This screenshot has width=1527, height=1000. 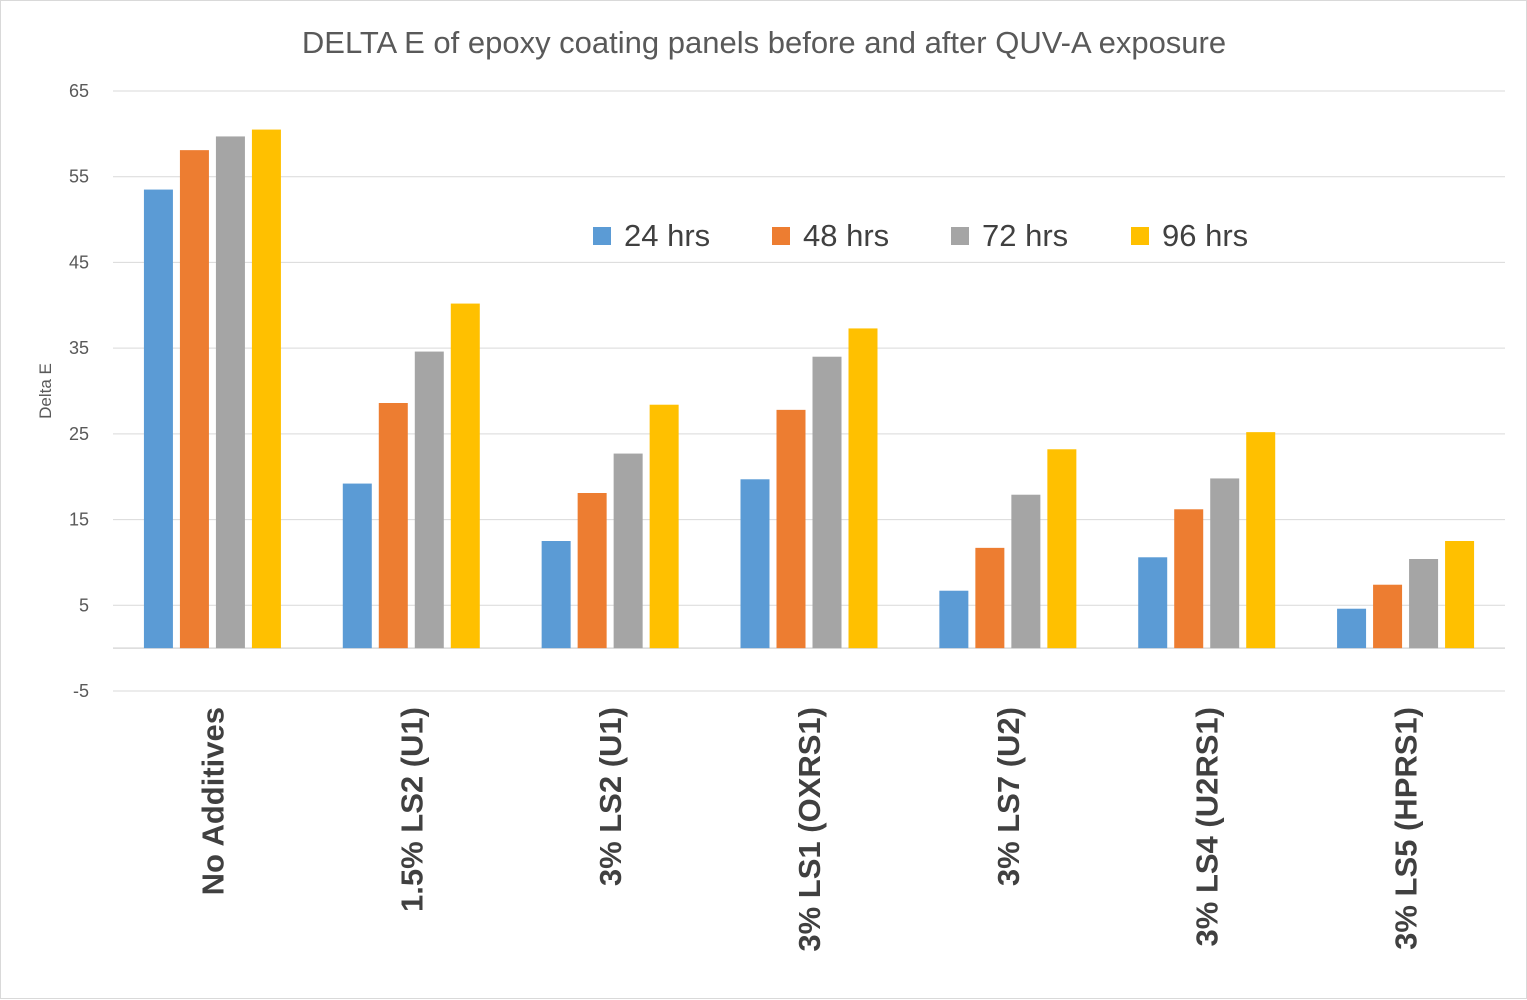 I want to click on x-tick-label: 3% LS1 (OXRS1), so click(x=809, y=829).